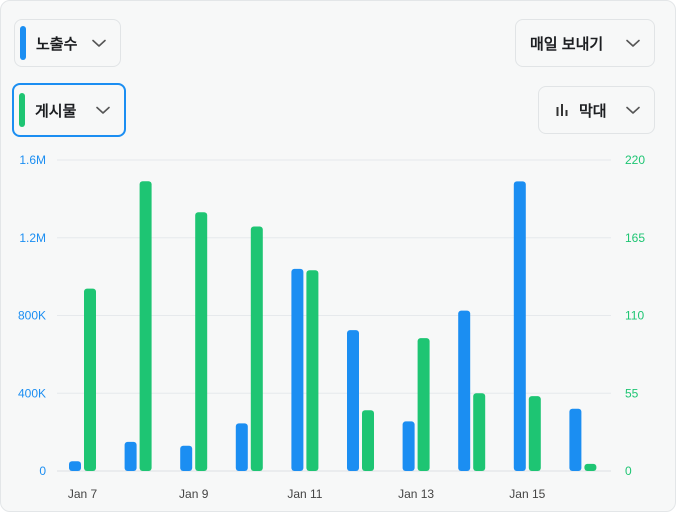  What do you see at coordinates (304, 494) in the screenshot?
I see `x-tick-label: Jan 11` at bounding box center [304, 494].